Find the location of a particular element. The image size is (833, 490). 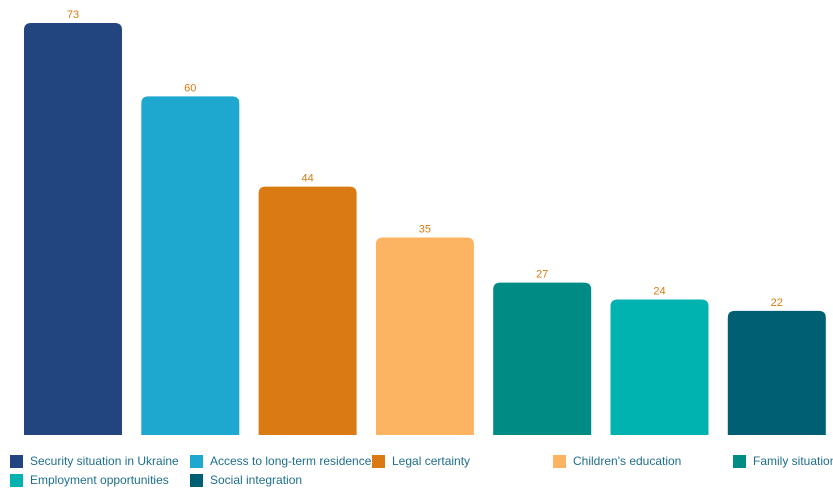

legend-swatch-family is located at coordinates (739, 461).